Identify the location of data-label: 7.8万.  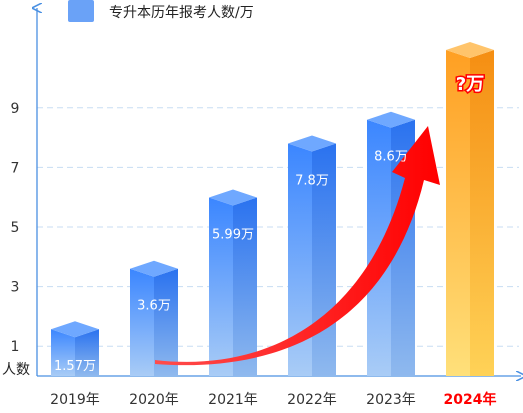
(312, 181).